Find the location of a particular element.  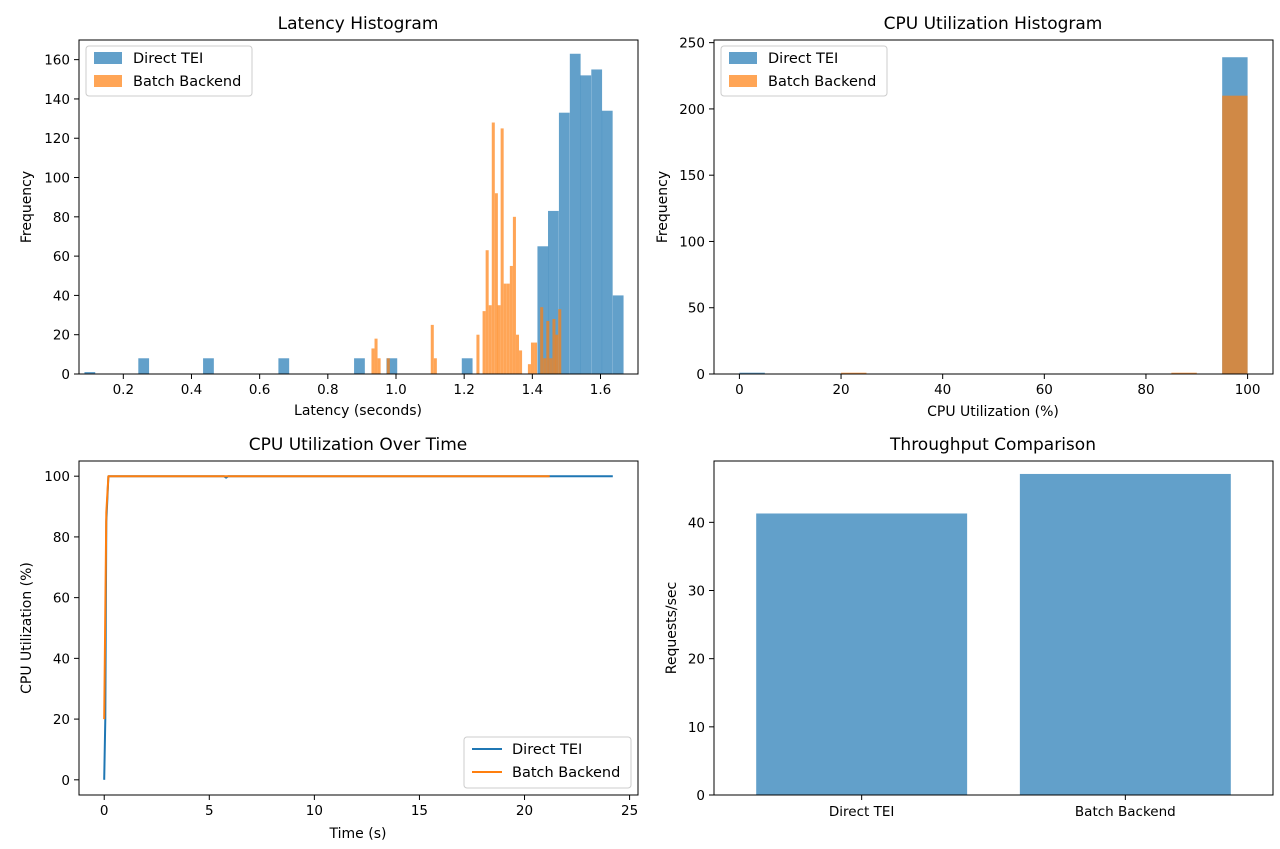

y-tick-label: 50 is located at coordinates (696, 309).